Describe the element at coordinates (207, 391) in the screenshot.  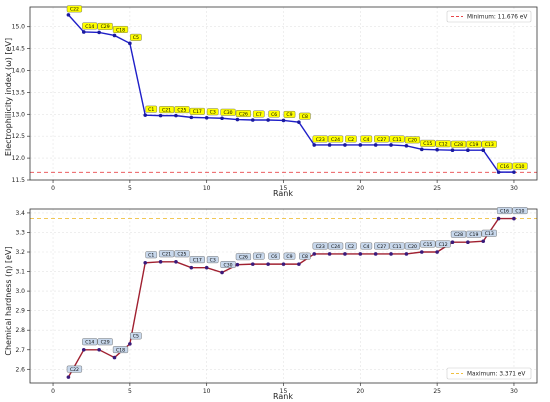
I see `x-tick-label: 10` at that location.